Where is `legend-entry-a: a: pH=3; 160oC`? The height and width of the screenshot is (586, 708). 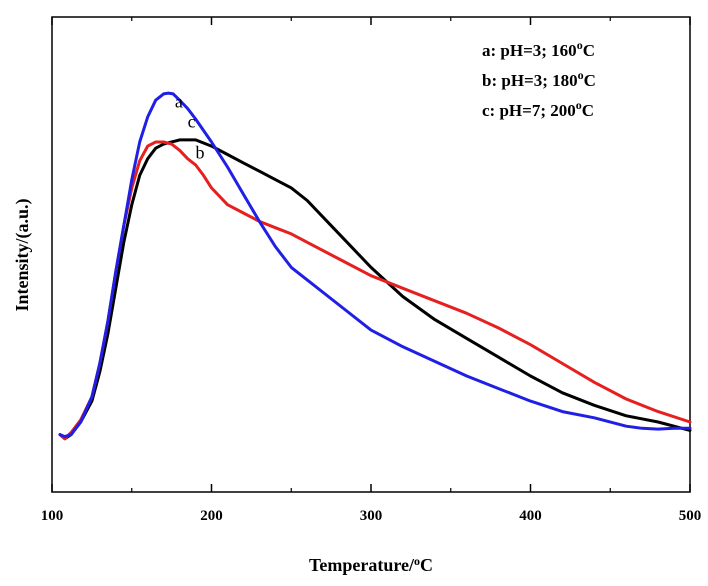 legend-entry-a: a: pH=3; 160oC is located at coordinates (538, 49).